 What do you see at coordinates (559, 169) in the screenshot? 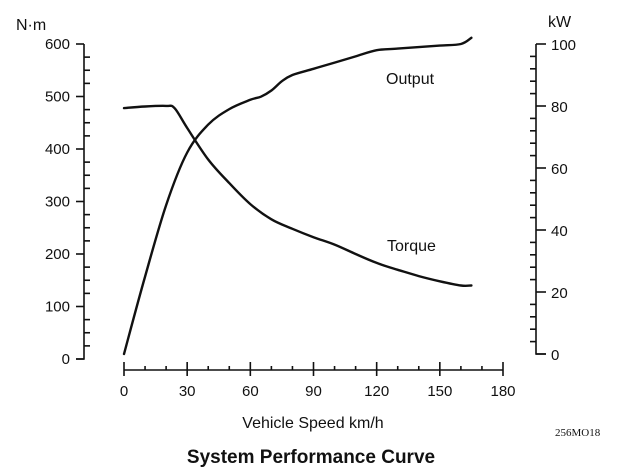
I see `right-tick-label: 60` at bounding box center [559, 169].